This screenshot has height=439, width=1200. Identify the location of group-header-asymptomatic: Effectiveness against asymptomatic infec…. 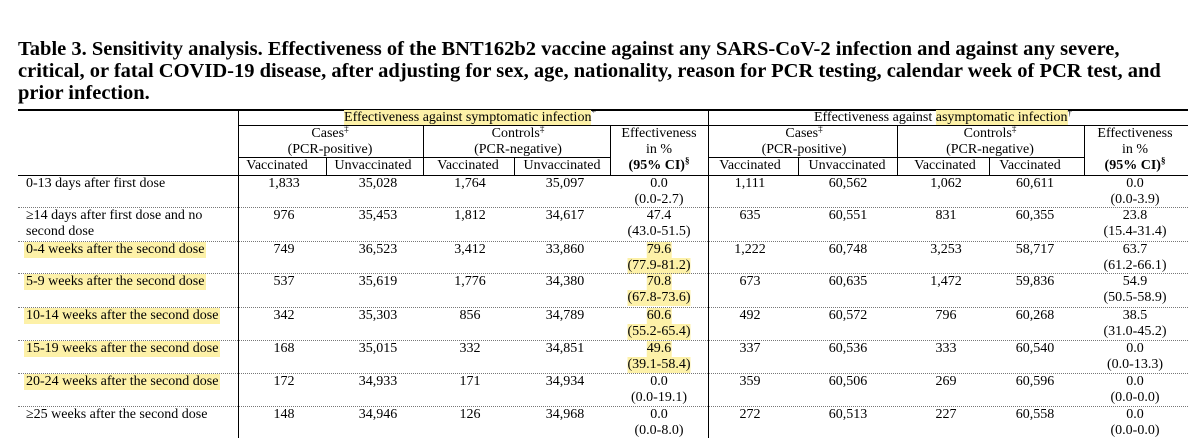
(943, 116).